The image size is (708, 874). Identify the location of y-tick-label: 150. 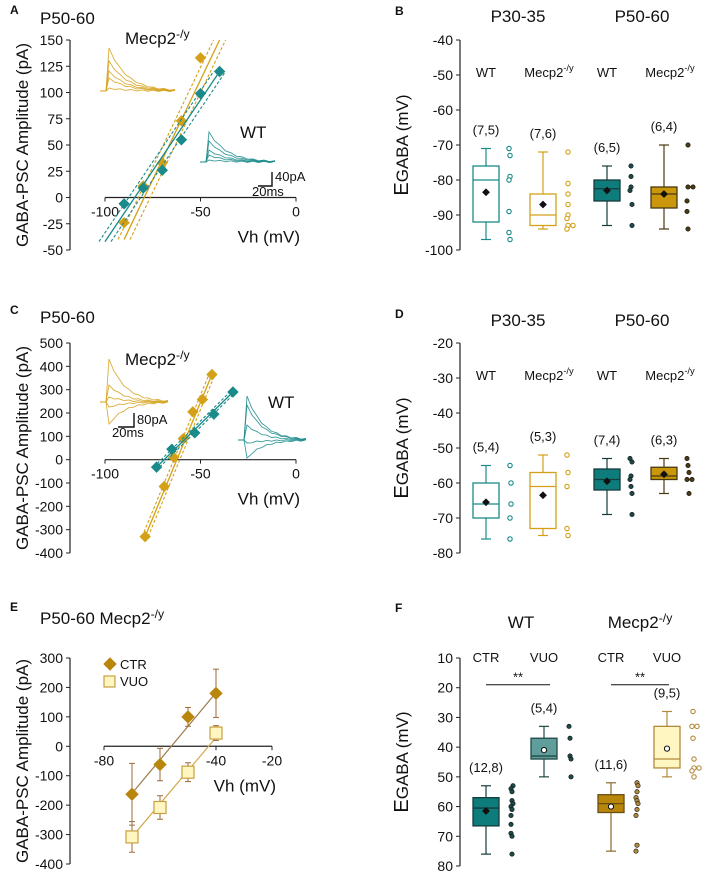
(52, 40).